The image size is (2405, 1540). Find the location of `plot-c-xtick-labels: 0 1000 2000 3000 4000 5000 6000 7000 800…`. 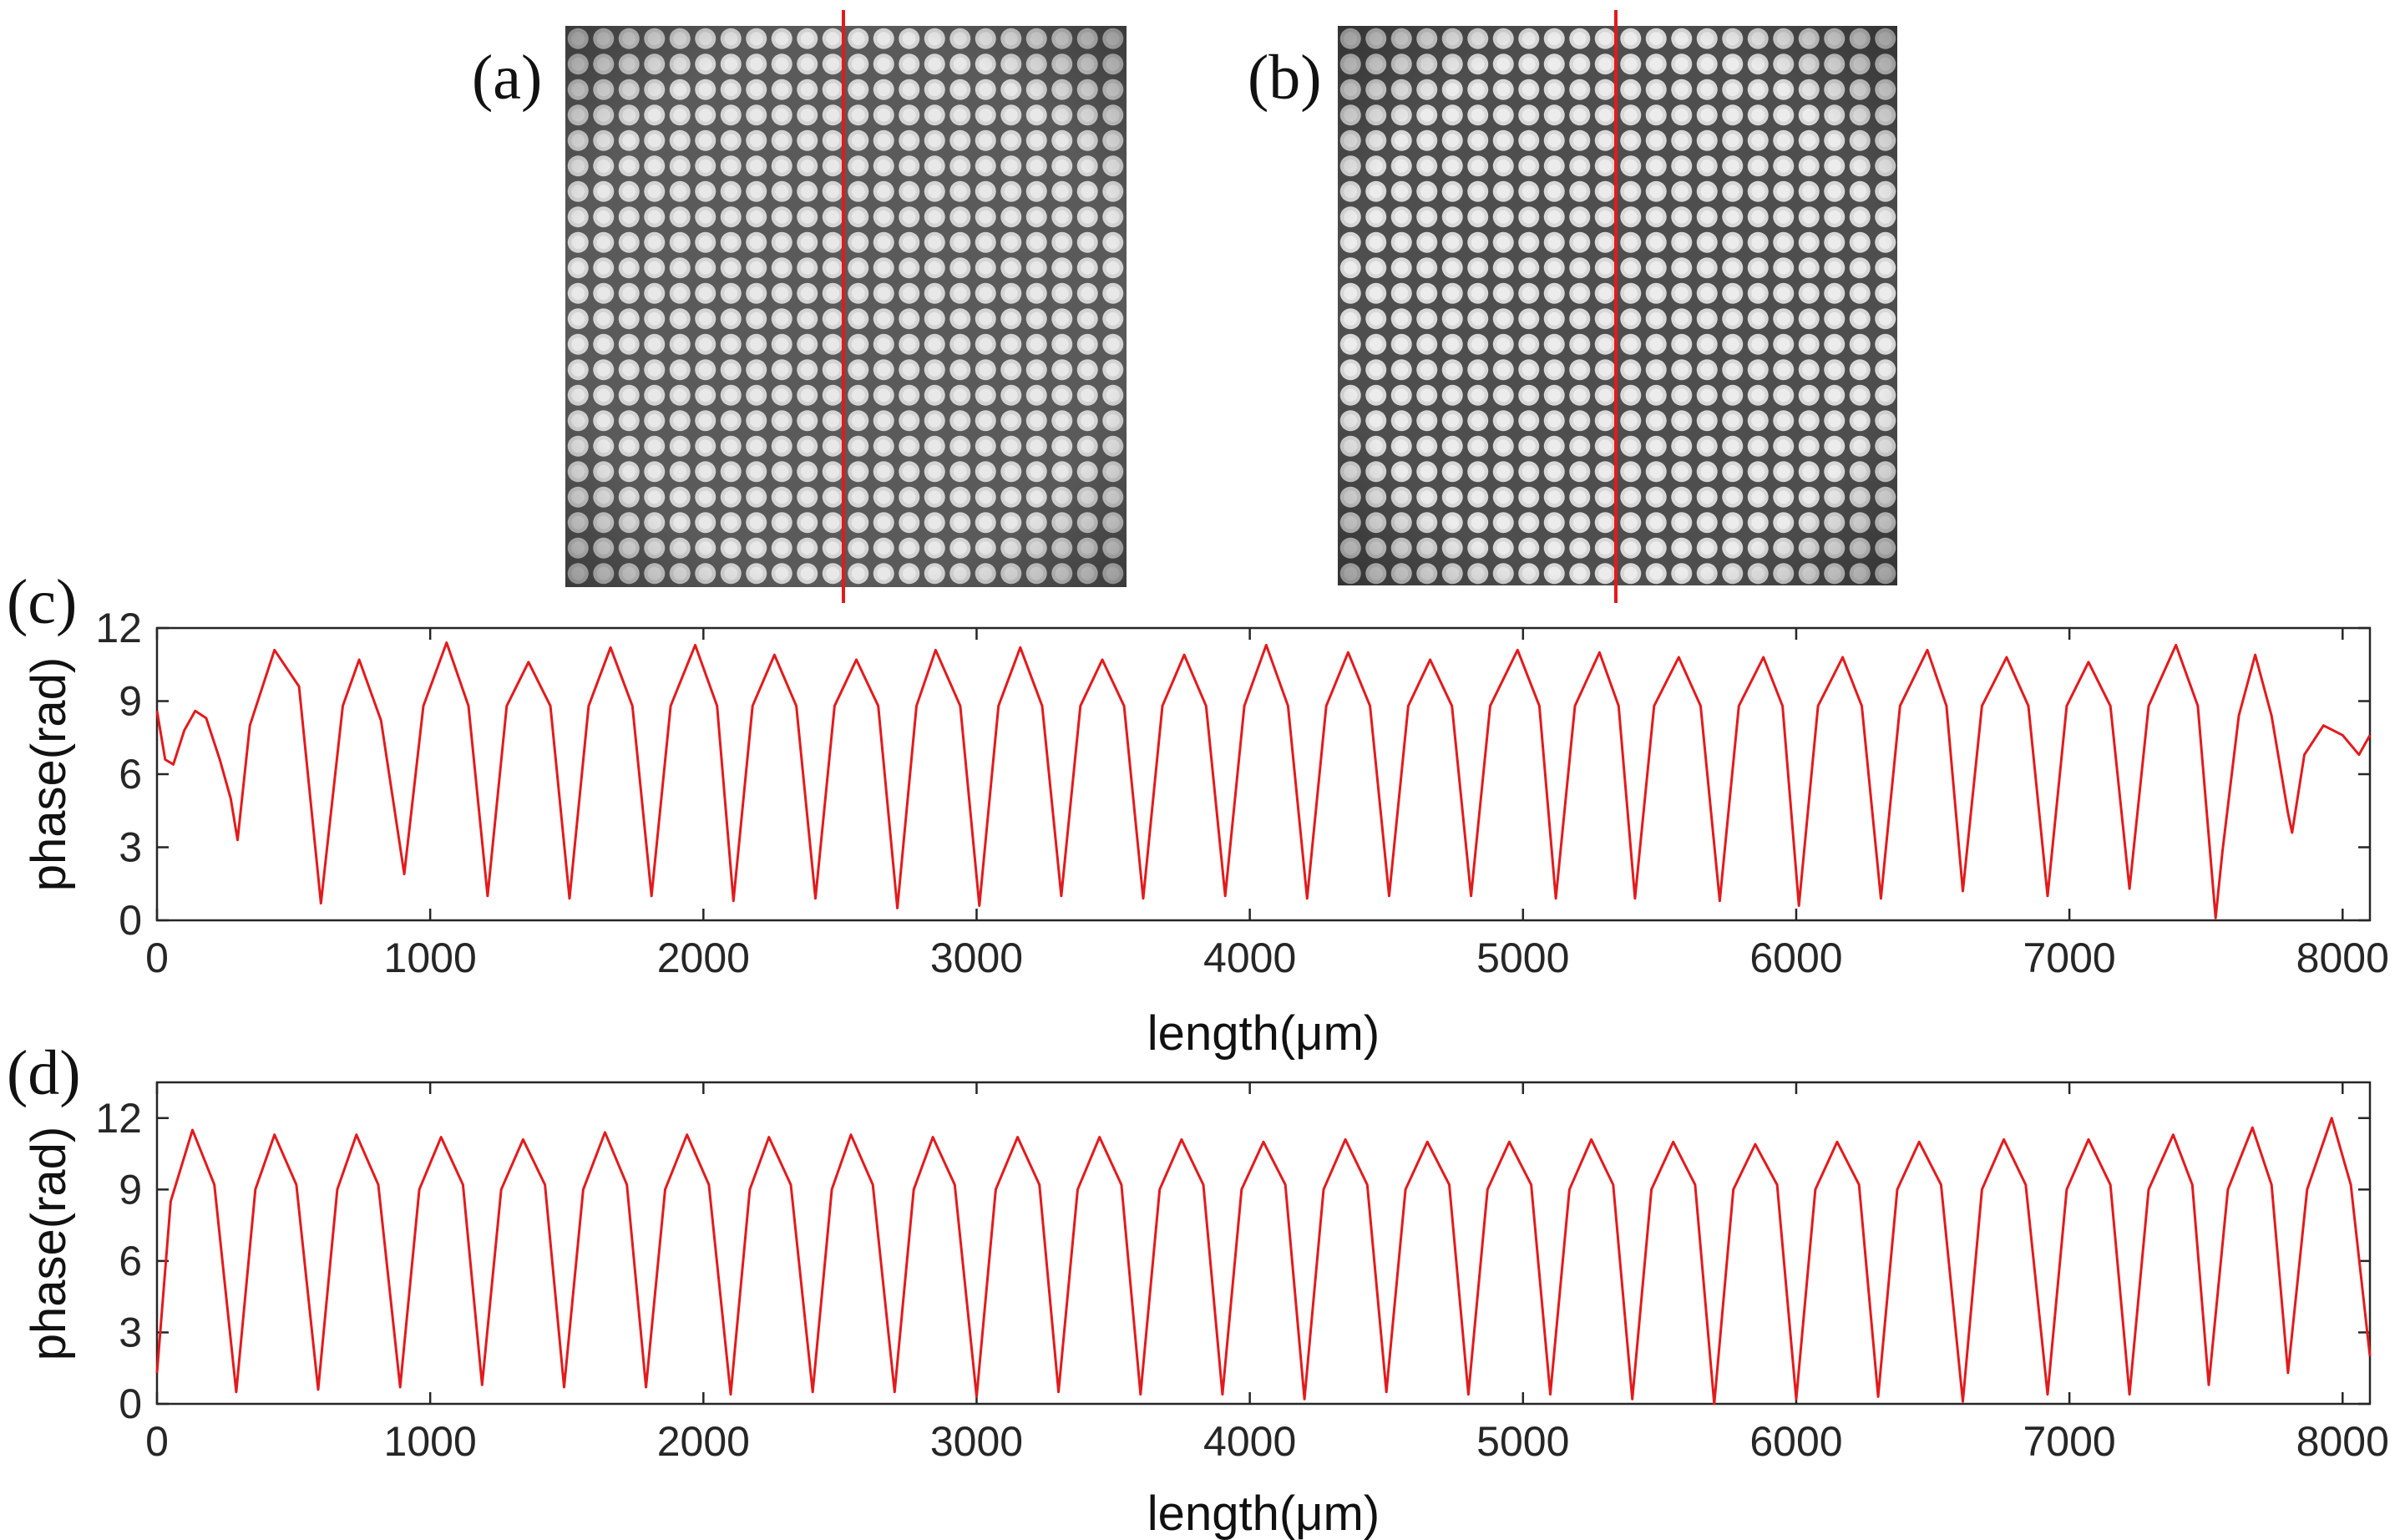

plot-c-xtick-labels: 0 1000 2000 3000 4000 5000 6000 7000 800… is located at coordinates (1267, 958).